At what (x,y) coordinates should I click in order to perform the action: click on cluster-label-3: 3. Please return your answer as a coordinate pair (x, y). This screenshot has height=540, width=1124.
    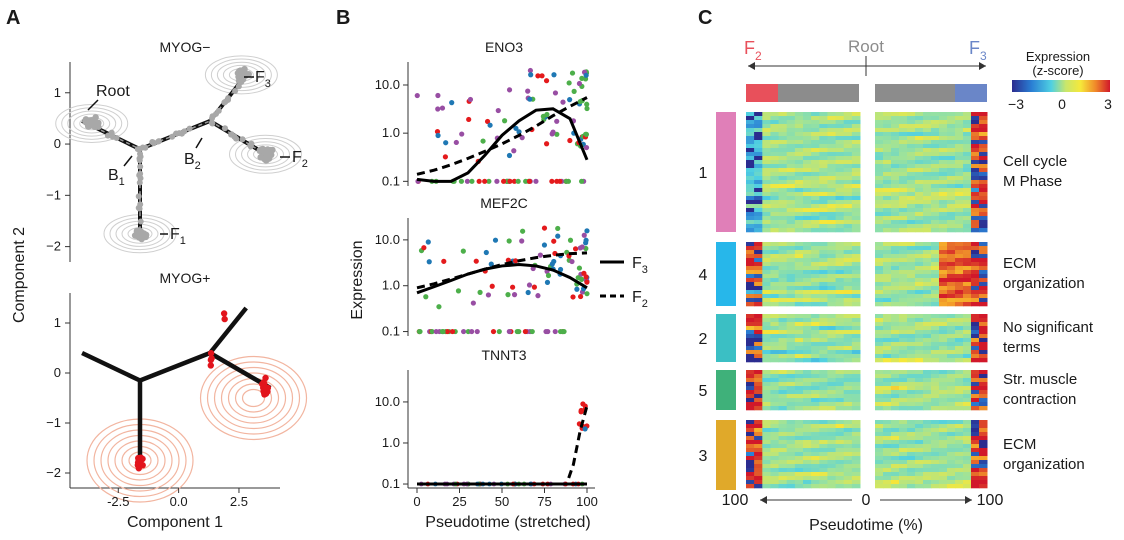
    Looking at the image, I should click on (703, 456).